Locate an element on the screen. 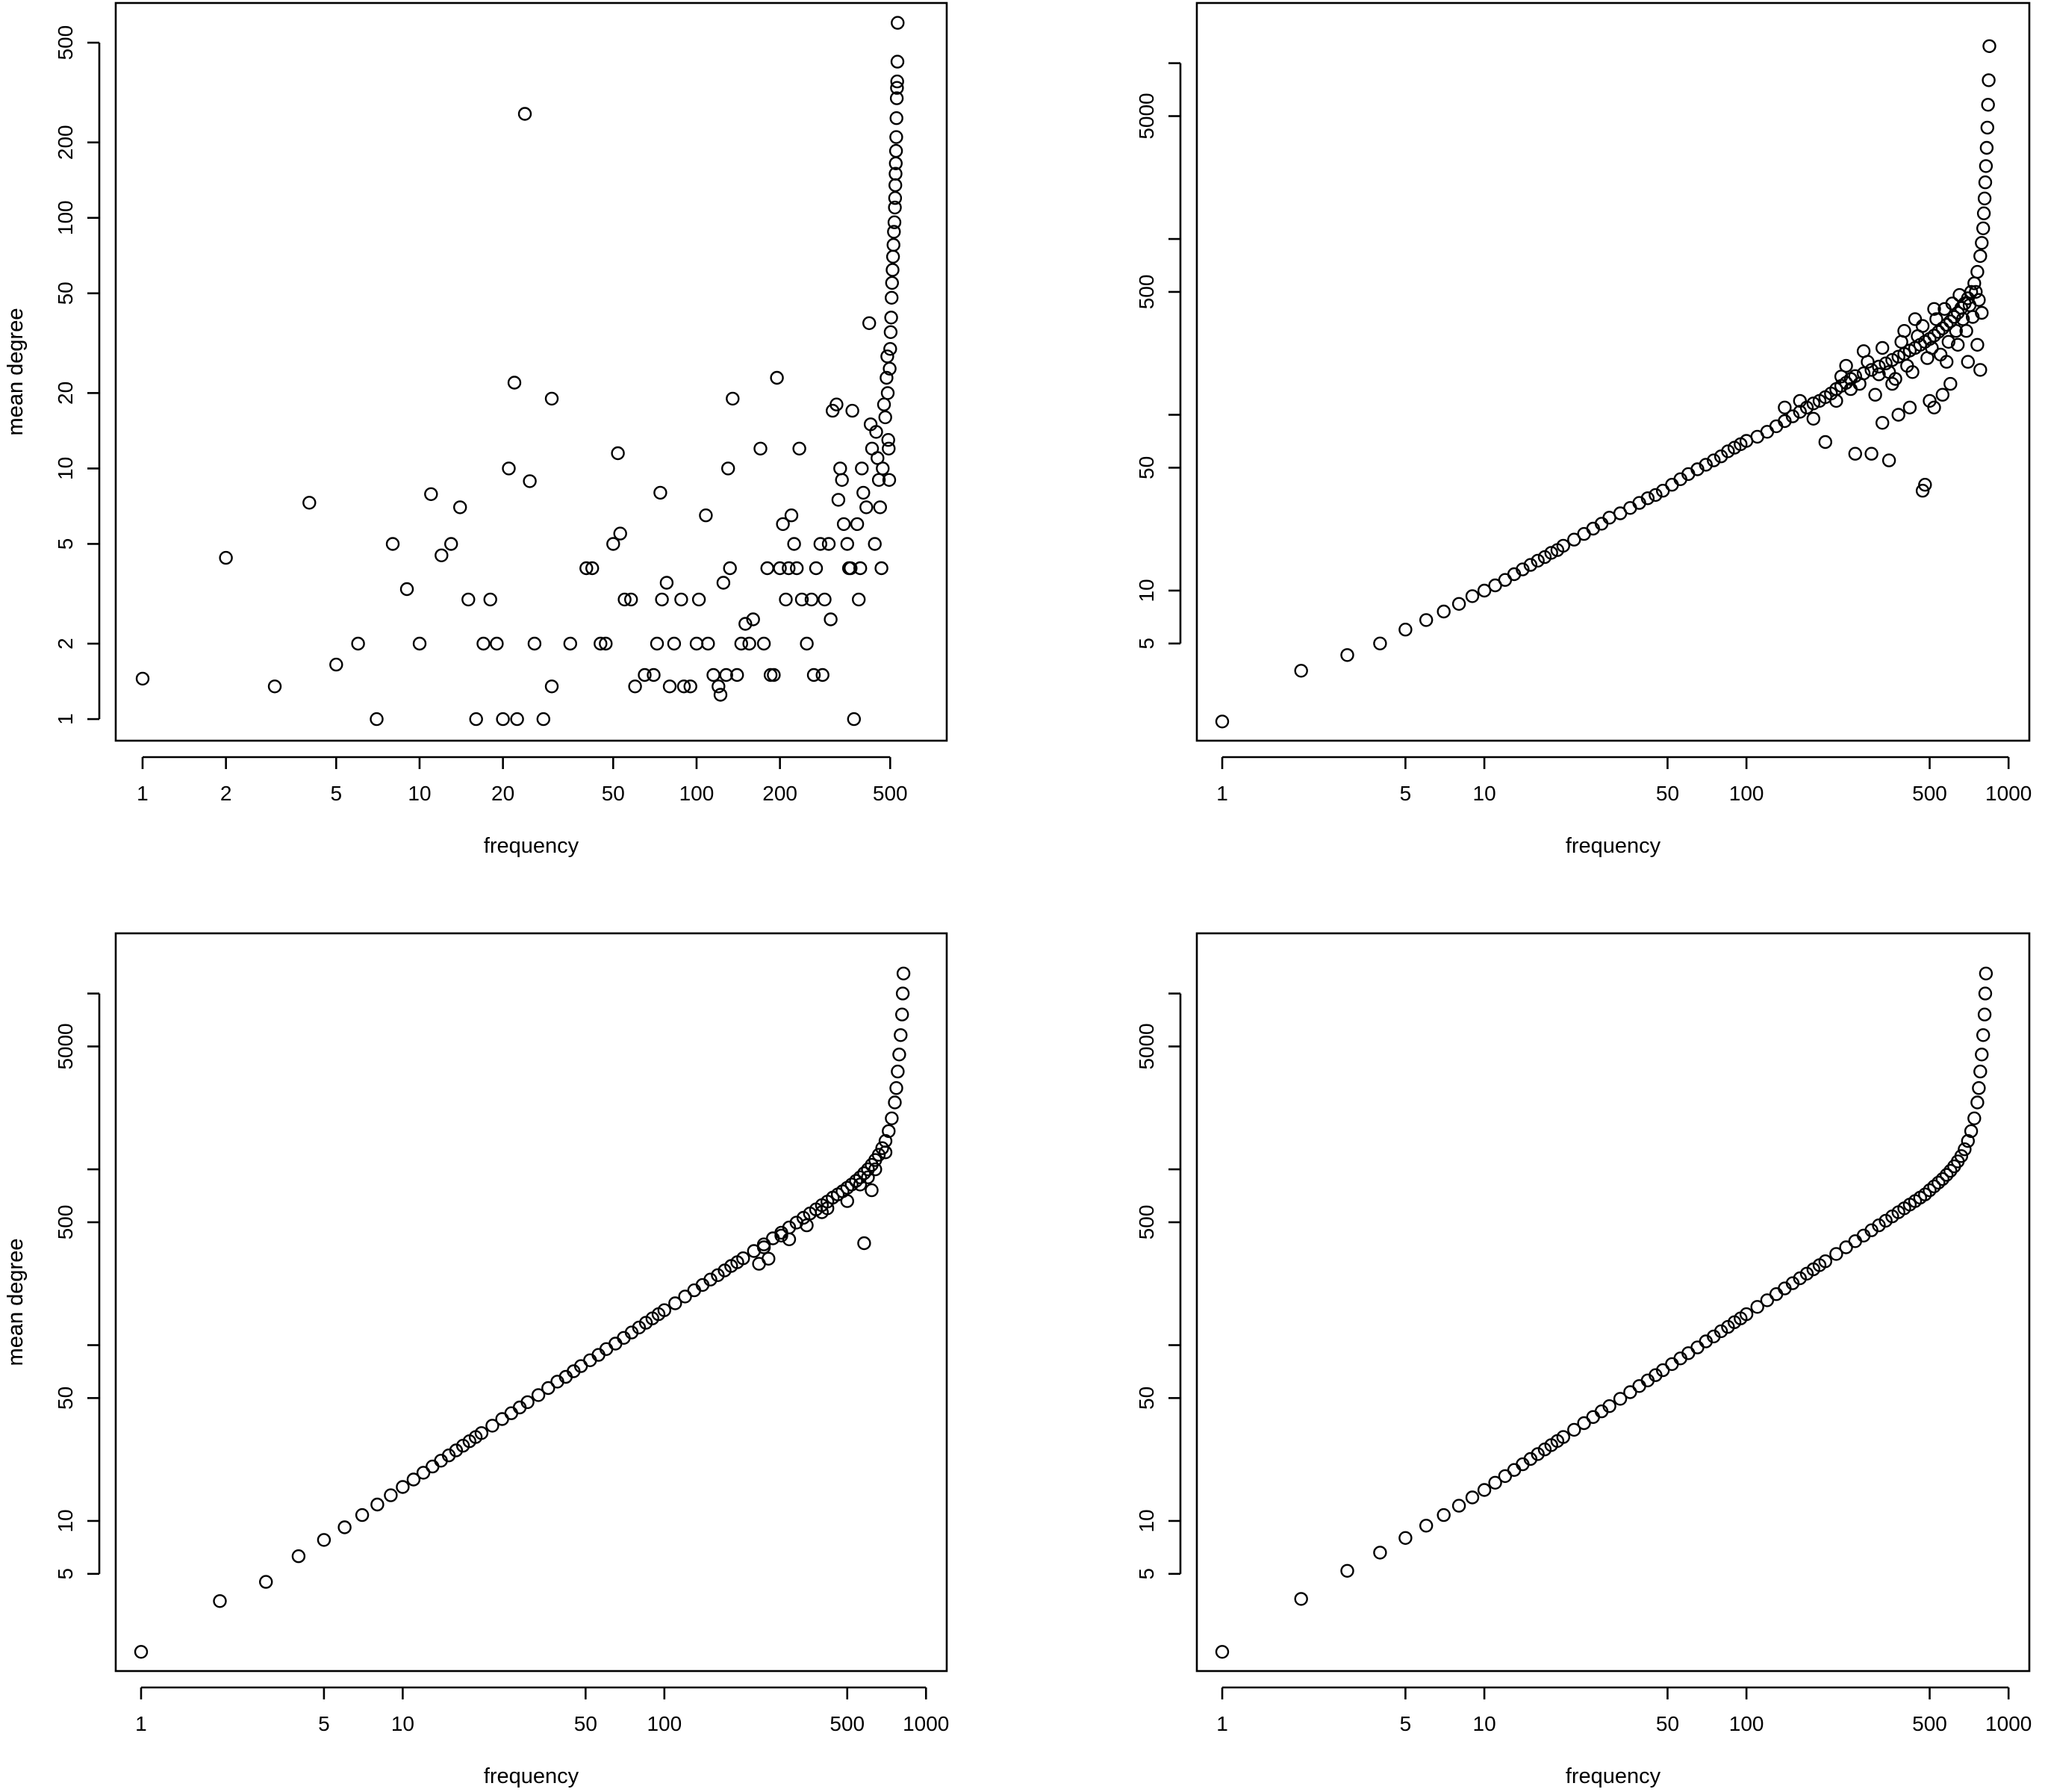  y-tick-label: 500 is located at coordinates (65, 1222).